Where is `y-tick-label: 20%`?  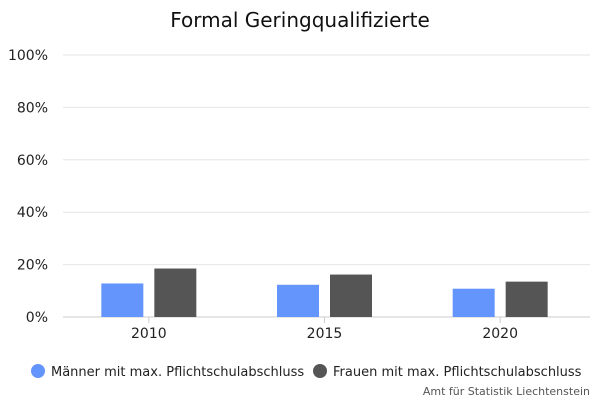
y-tick-label: 20% is located at coordinates (32, 266).